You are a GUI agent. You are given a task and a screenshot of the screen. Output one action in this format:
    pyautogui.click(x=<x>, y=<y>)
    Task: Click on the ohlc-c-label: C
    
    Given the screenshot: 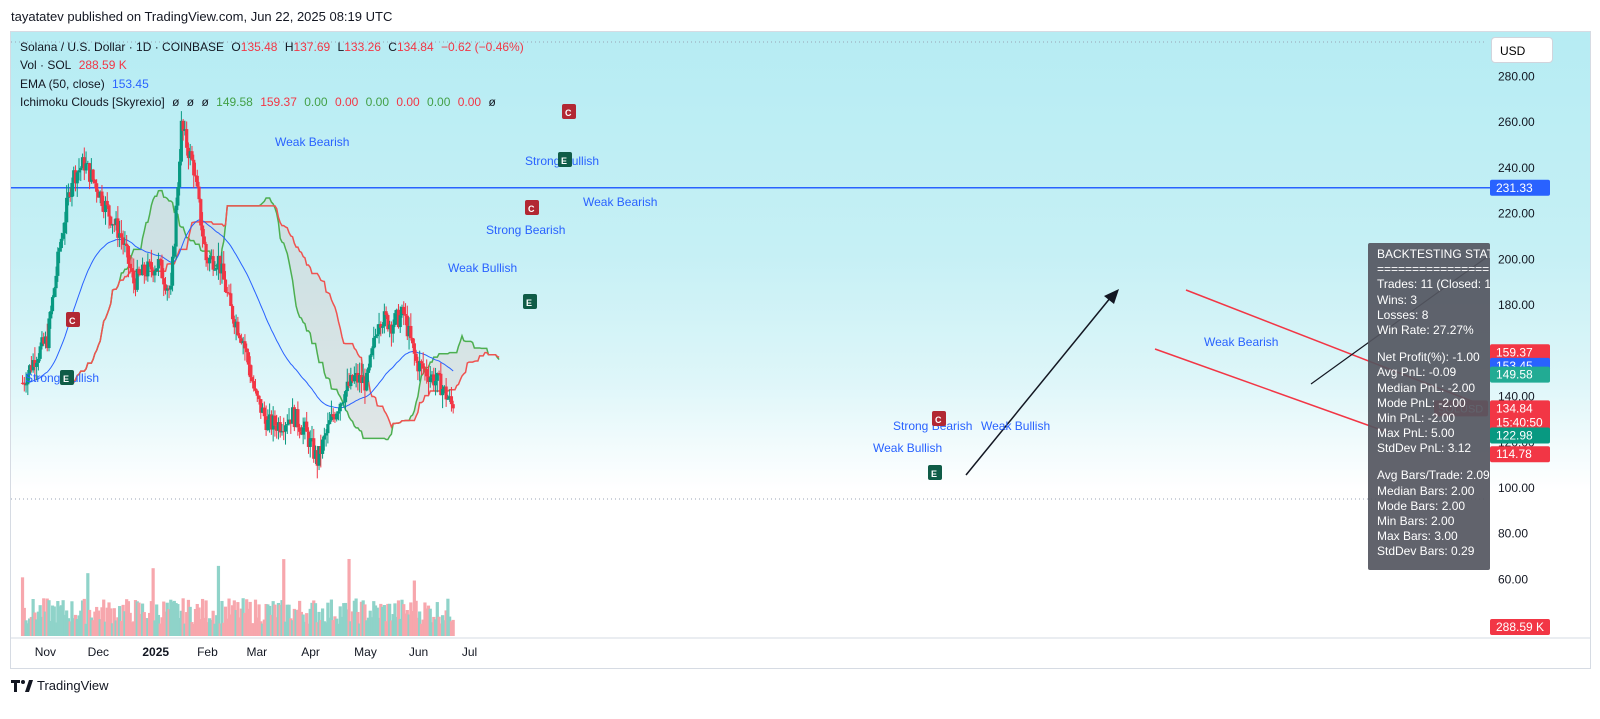 What is the action you would take?
    pyautogui.click(x=392, y=47)
    